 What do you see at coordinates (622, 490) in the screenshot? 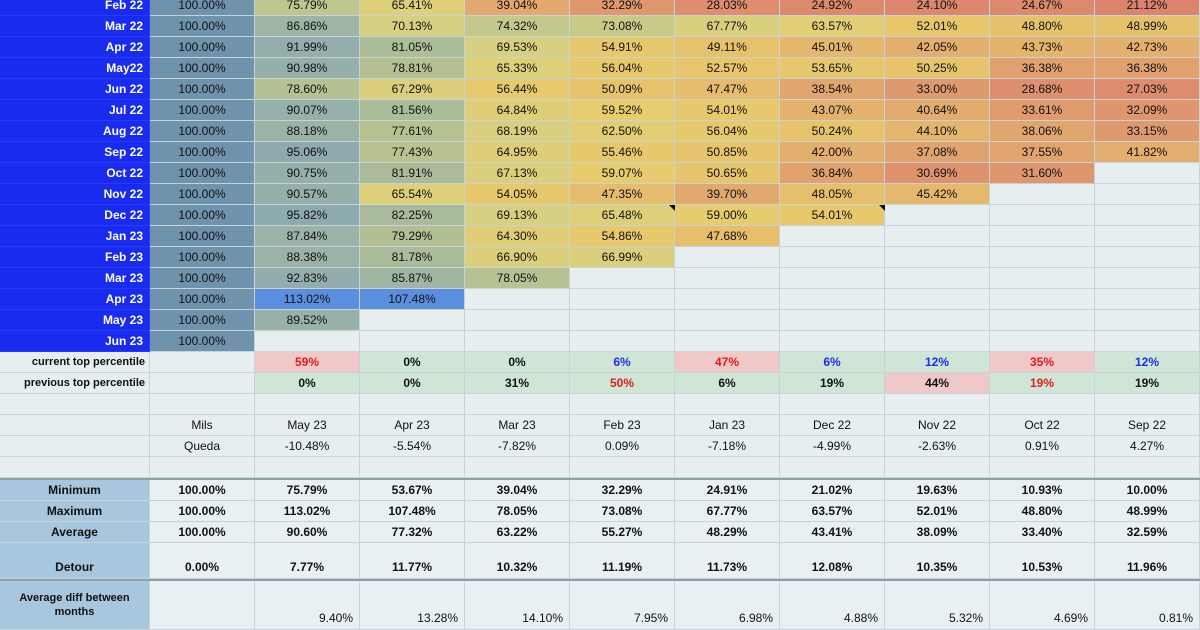
I see `stat-cell: 32.29%` at bounding box center [622, 490].